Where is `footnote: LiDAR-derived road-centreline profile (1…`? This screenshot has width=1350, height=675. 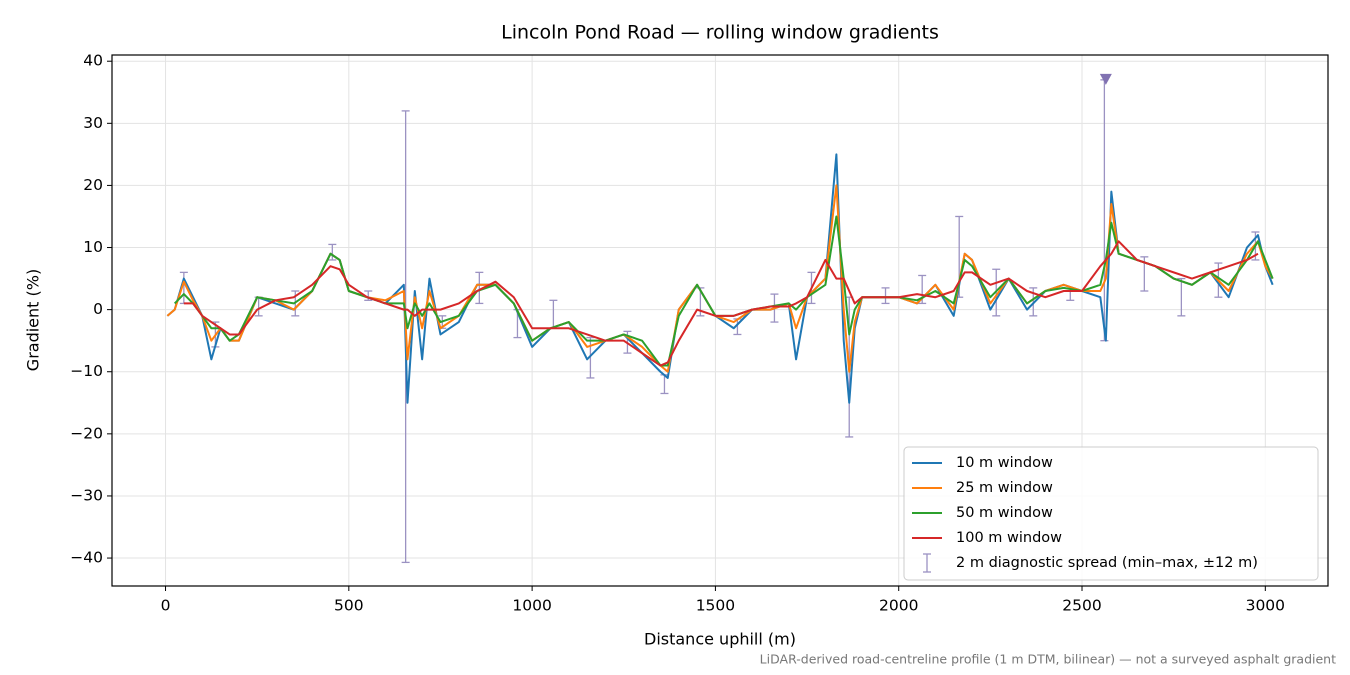
footnote: LiDAR-derived road-centreline profile (1… is located at coordinates (1048, 659).